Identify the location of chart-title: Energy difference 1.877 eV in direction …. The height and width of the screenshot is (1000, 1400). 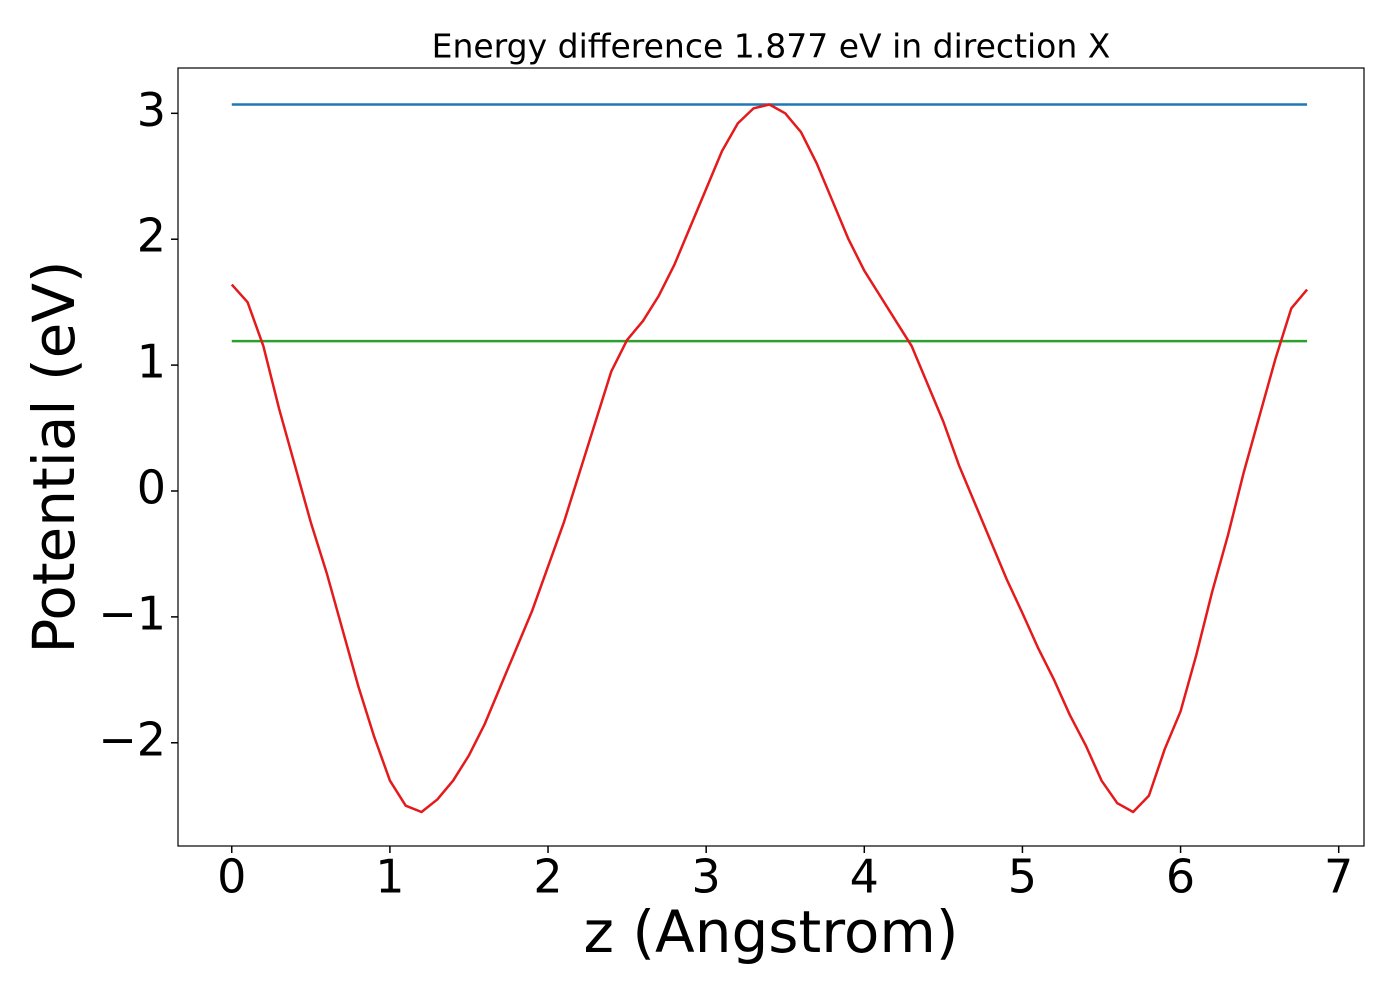
(771, 46).